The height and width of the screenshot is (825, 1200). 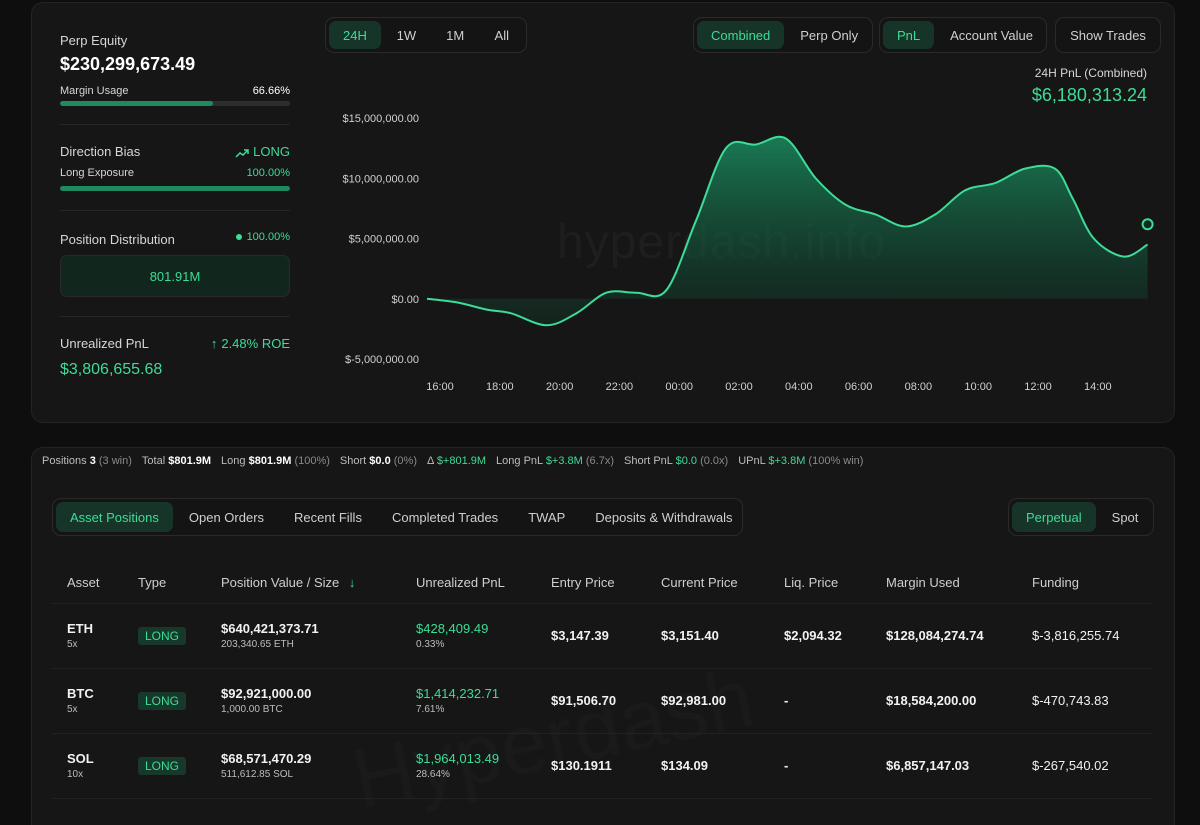 I want to click on asset-name: ETH, so click(x=80, y=628).